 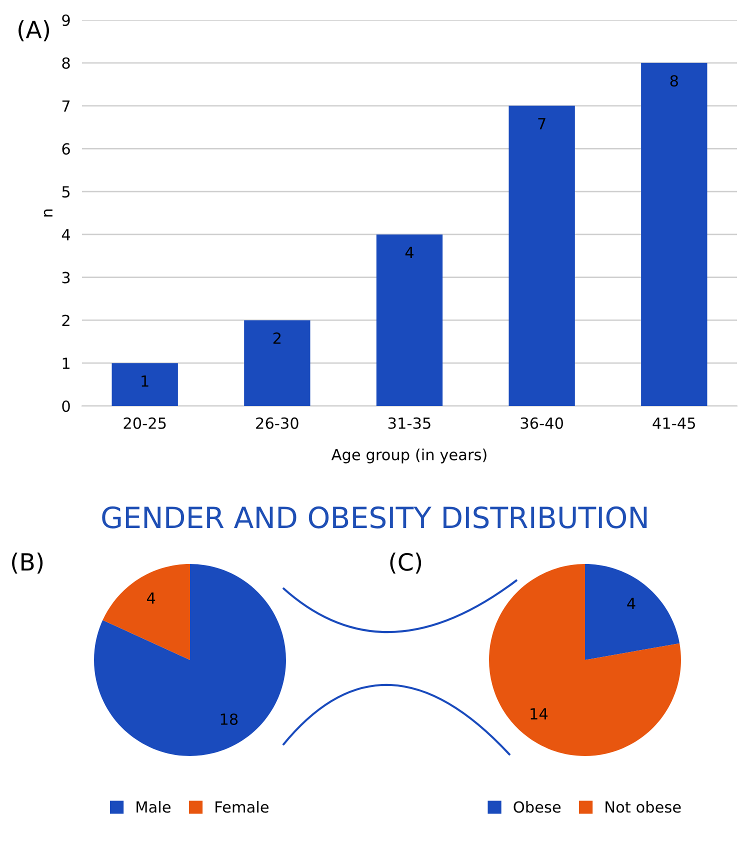 What do you see at coordinates (674, 81) in the screenshot?
I see `data-label: 8` at bounding box center [674, 81].